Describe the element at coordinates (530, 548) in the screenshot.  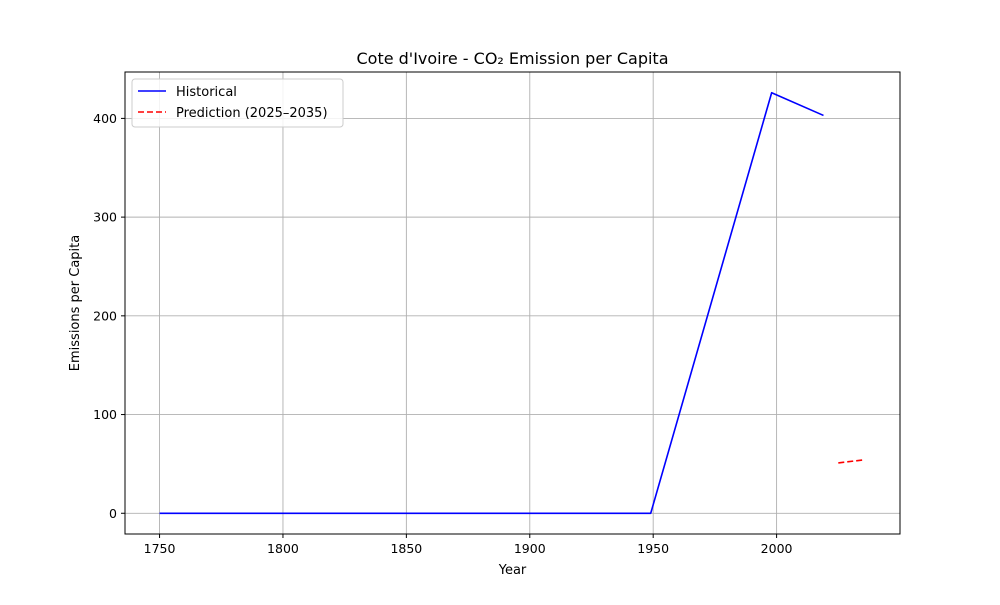
I see `x-tick-label: 1900` at that location.